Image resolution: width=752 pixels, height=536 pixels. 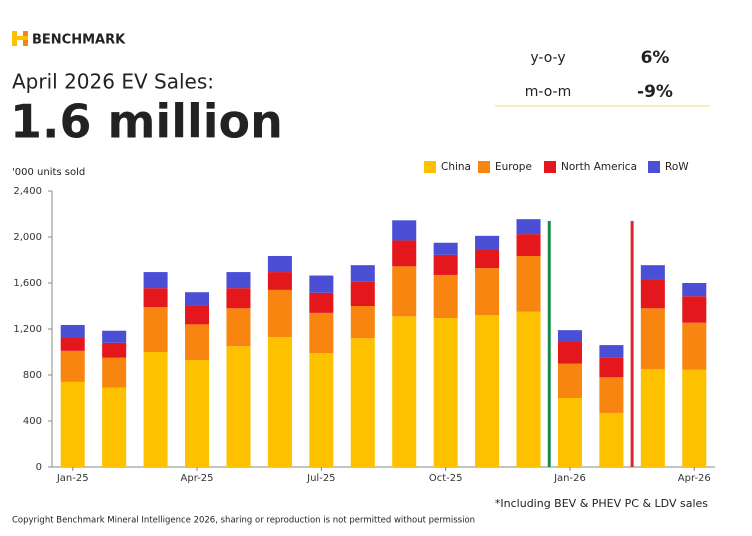 I want to click on kpi-label: m-o-m, so click(x=548, y=92).